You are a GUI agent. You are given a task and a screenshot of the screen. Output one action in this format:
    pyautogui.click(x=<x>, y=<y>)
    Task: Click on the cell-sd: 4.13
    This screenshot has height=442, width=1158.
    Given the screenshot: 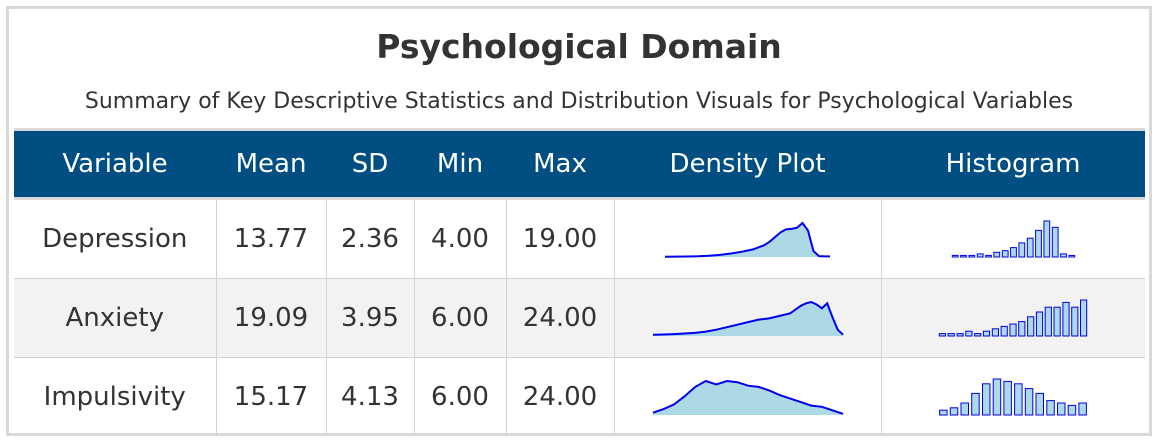 What is the action you would take?
    pyautogui.click(x=370, y=396)
    